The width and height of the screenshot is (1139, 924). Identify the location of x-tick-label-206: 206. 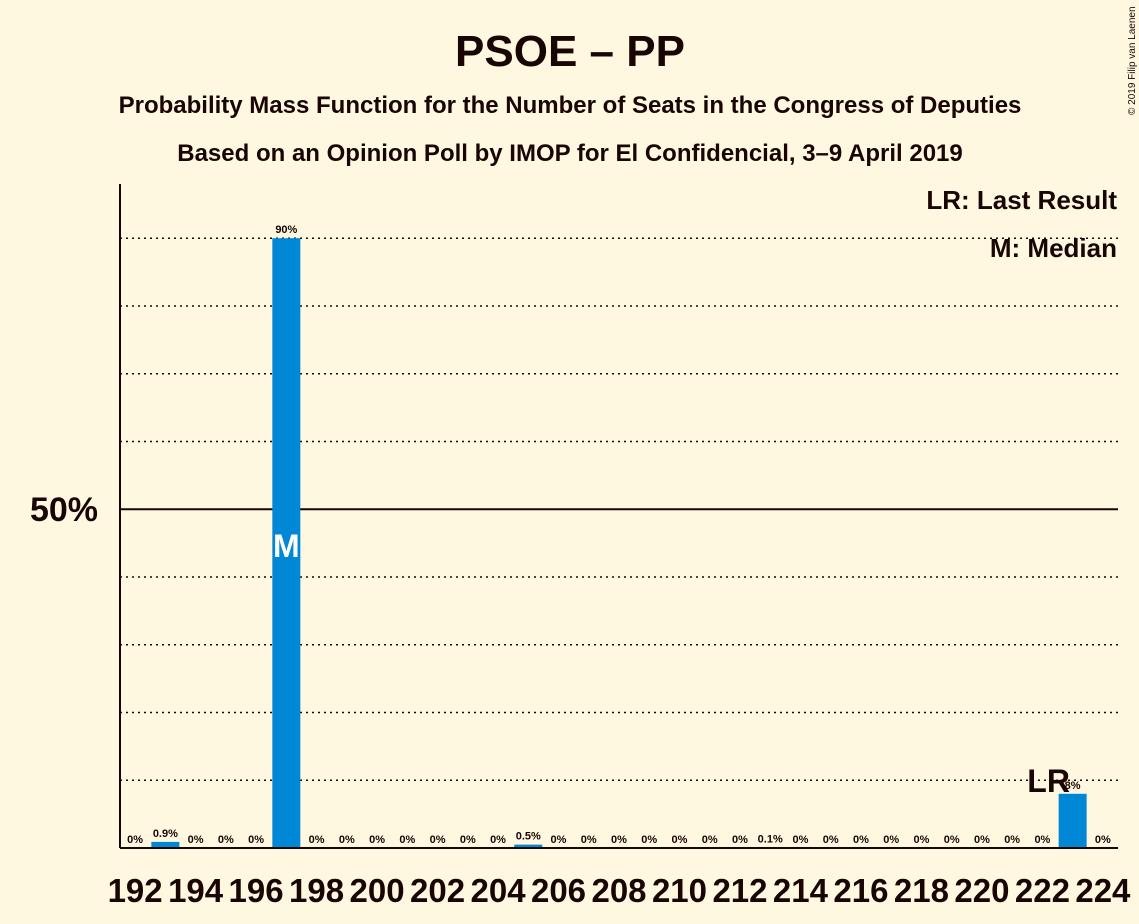
(558, 890).